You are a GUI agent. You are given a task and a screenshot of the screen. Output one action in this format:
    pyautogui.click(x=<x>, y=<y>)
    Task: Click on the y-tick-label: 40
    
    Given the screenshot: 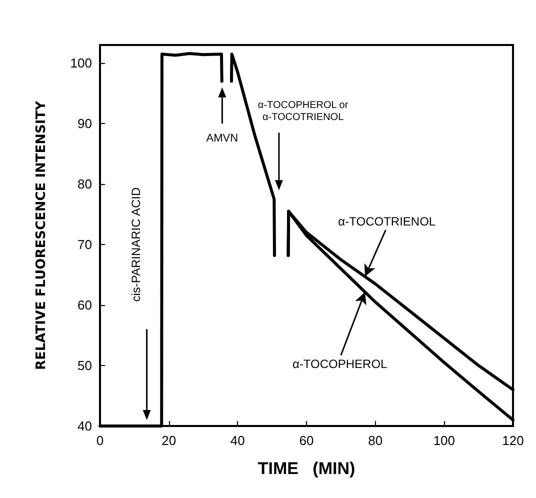 What is the action you would take?
    pyautogui.click(x=85, y=426)
    